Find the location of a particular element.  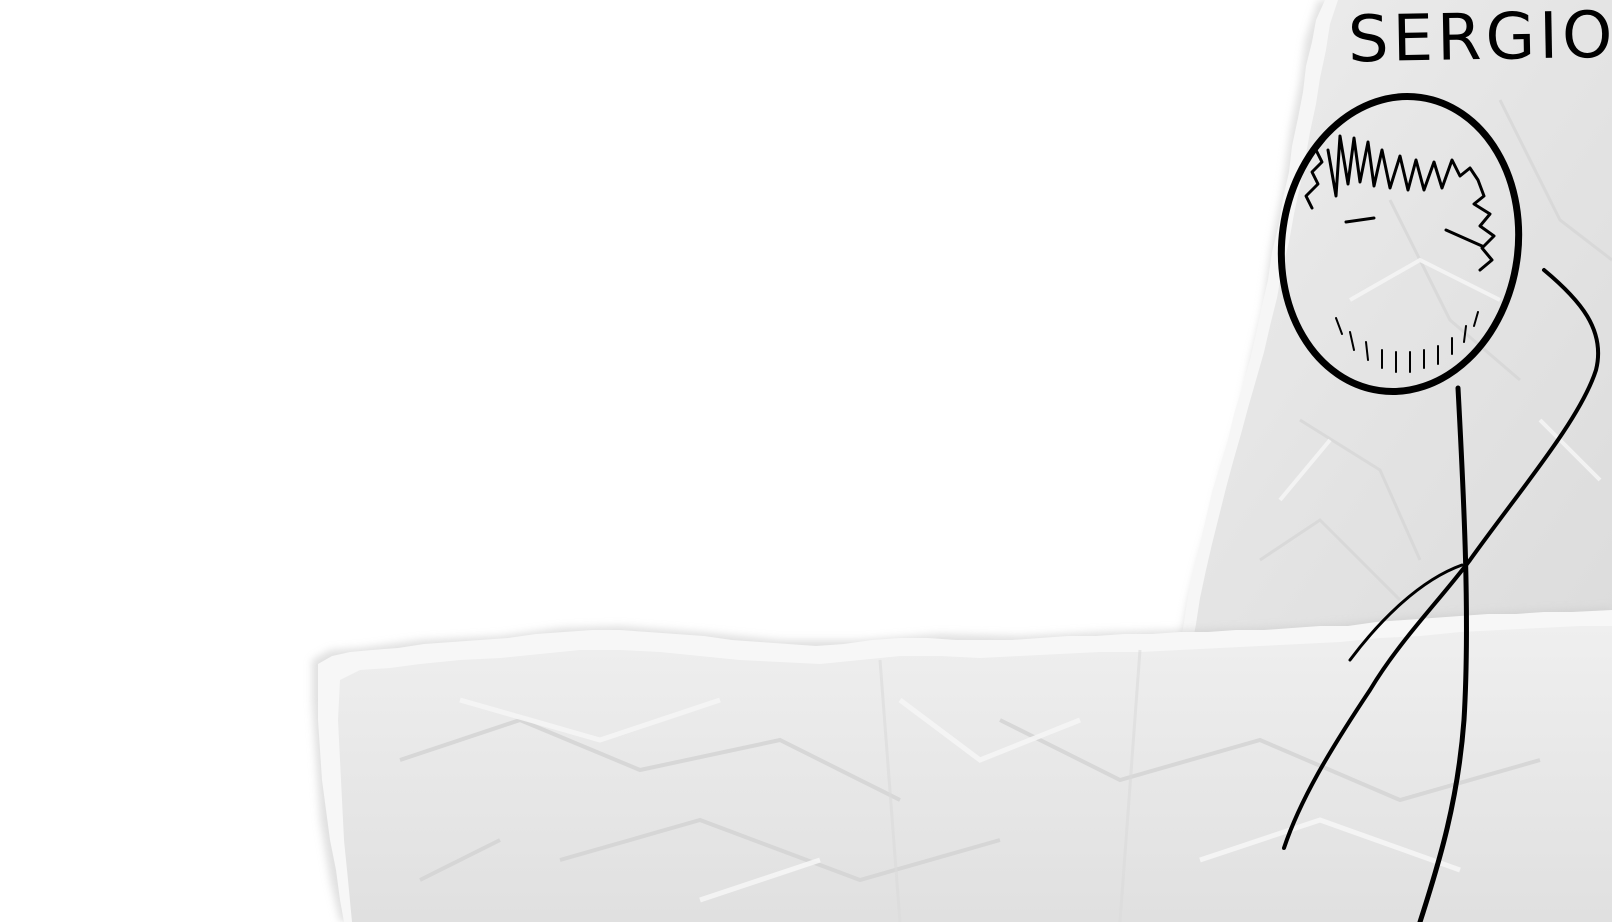

right-eye is located at coordinates (1464, 238).